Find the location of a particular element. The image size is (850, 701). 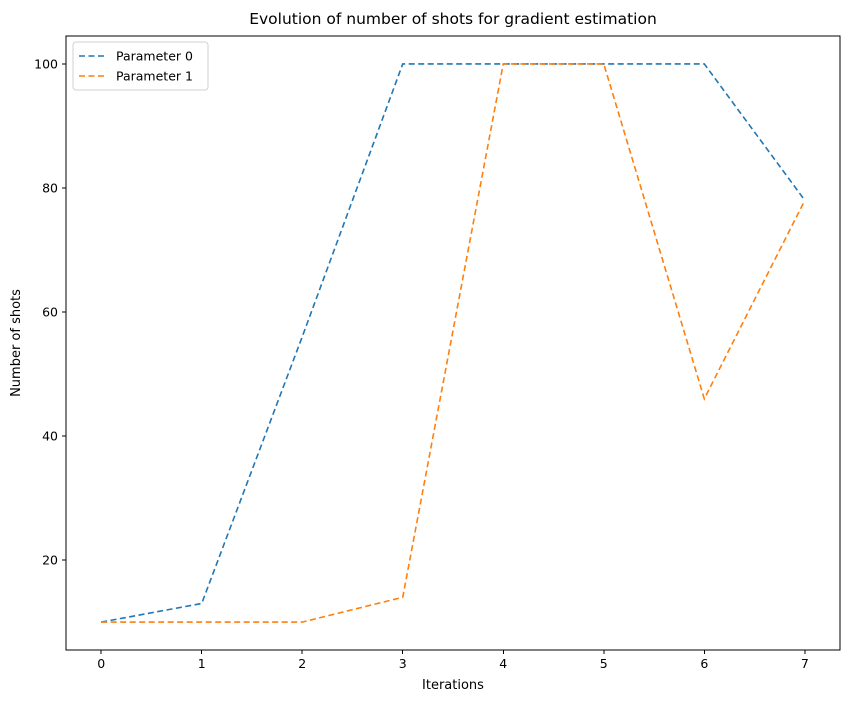

x-axis-title: Iterations is located at coordinates (453, 685).